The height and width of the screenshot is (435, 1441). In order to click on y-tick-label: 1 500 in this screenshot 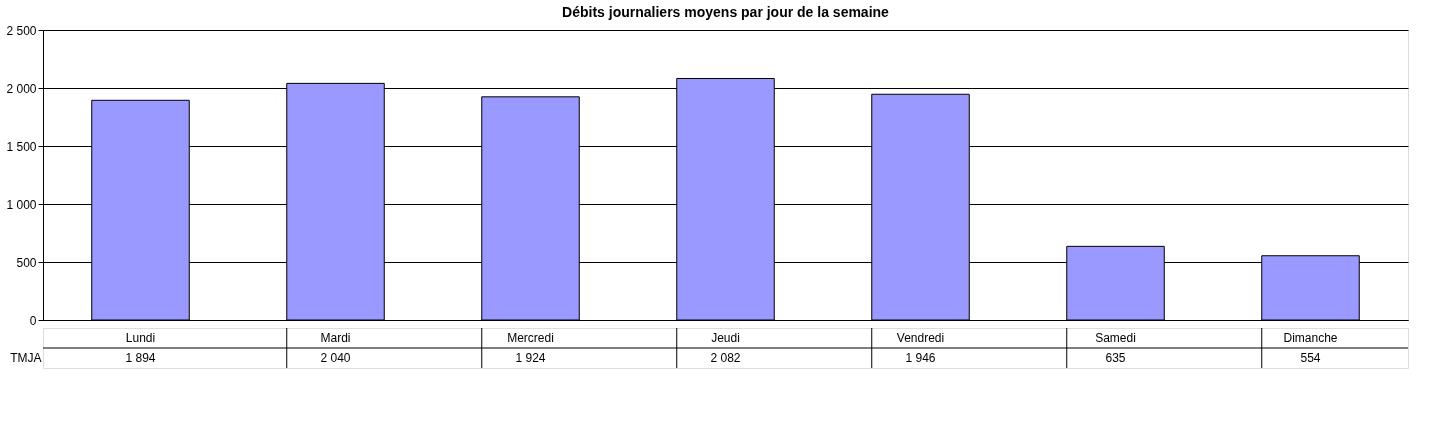, I will do `click(21, 146)`.